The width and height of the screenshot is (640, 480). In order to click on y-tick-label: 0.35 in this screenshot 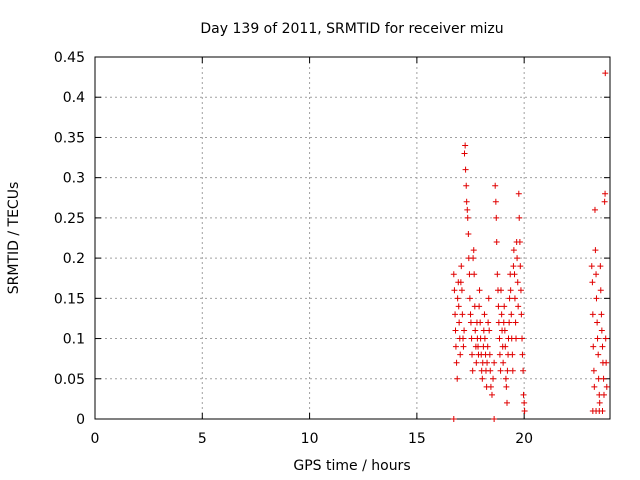, I will do `click(69, 138)`.